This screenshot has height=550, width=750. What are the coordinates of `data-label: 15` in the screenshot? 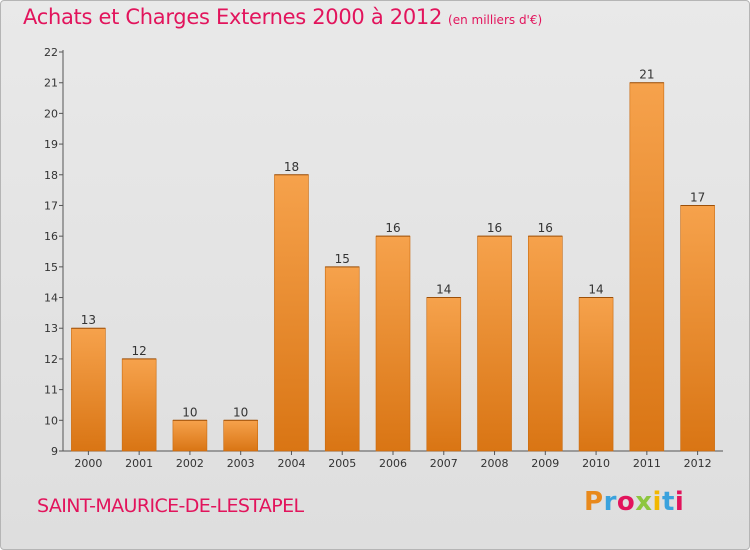 It's located at (342, 259).